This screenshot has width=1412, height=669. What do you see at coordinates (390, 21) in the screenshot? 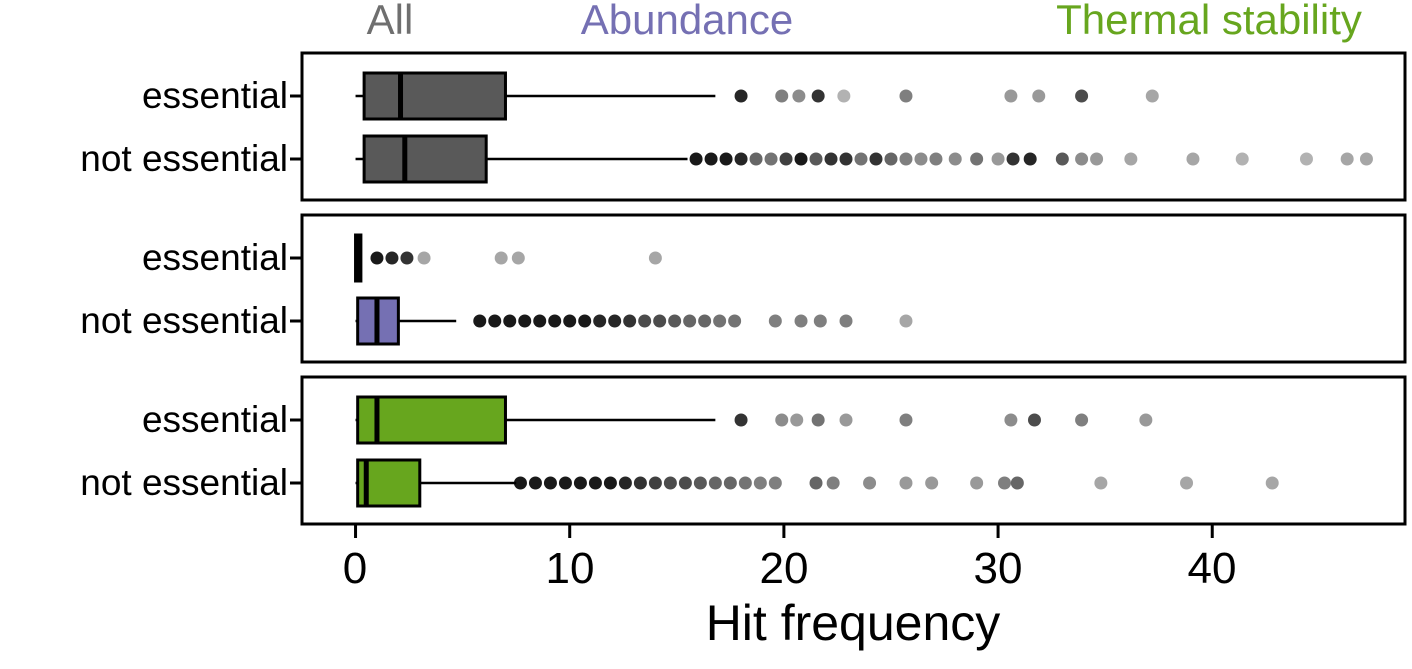
I see `panel-title-all: All` at bounding box center [390, 21].